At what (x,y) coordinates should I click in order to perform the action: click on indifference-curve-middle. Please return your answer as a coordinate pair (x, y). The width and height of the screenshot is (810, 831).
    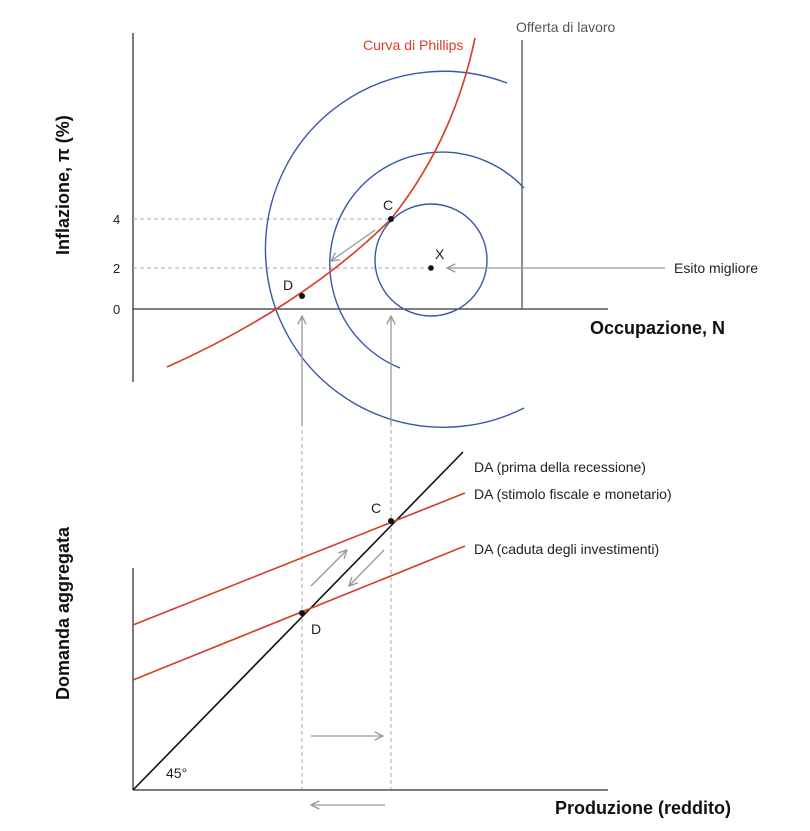
    Looking at the image, I should click on (427, 260).